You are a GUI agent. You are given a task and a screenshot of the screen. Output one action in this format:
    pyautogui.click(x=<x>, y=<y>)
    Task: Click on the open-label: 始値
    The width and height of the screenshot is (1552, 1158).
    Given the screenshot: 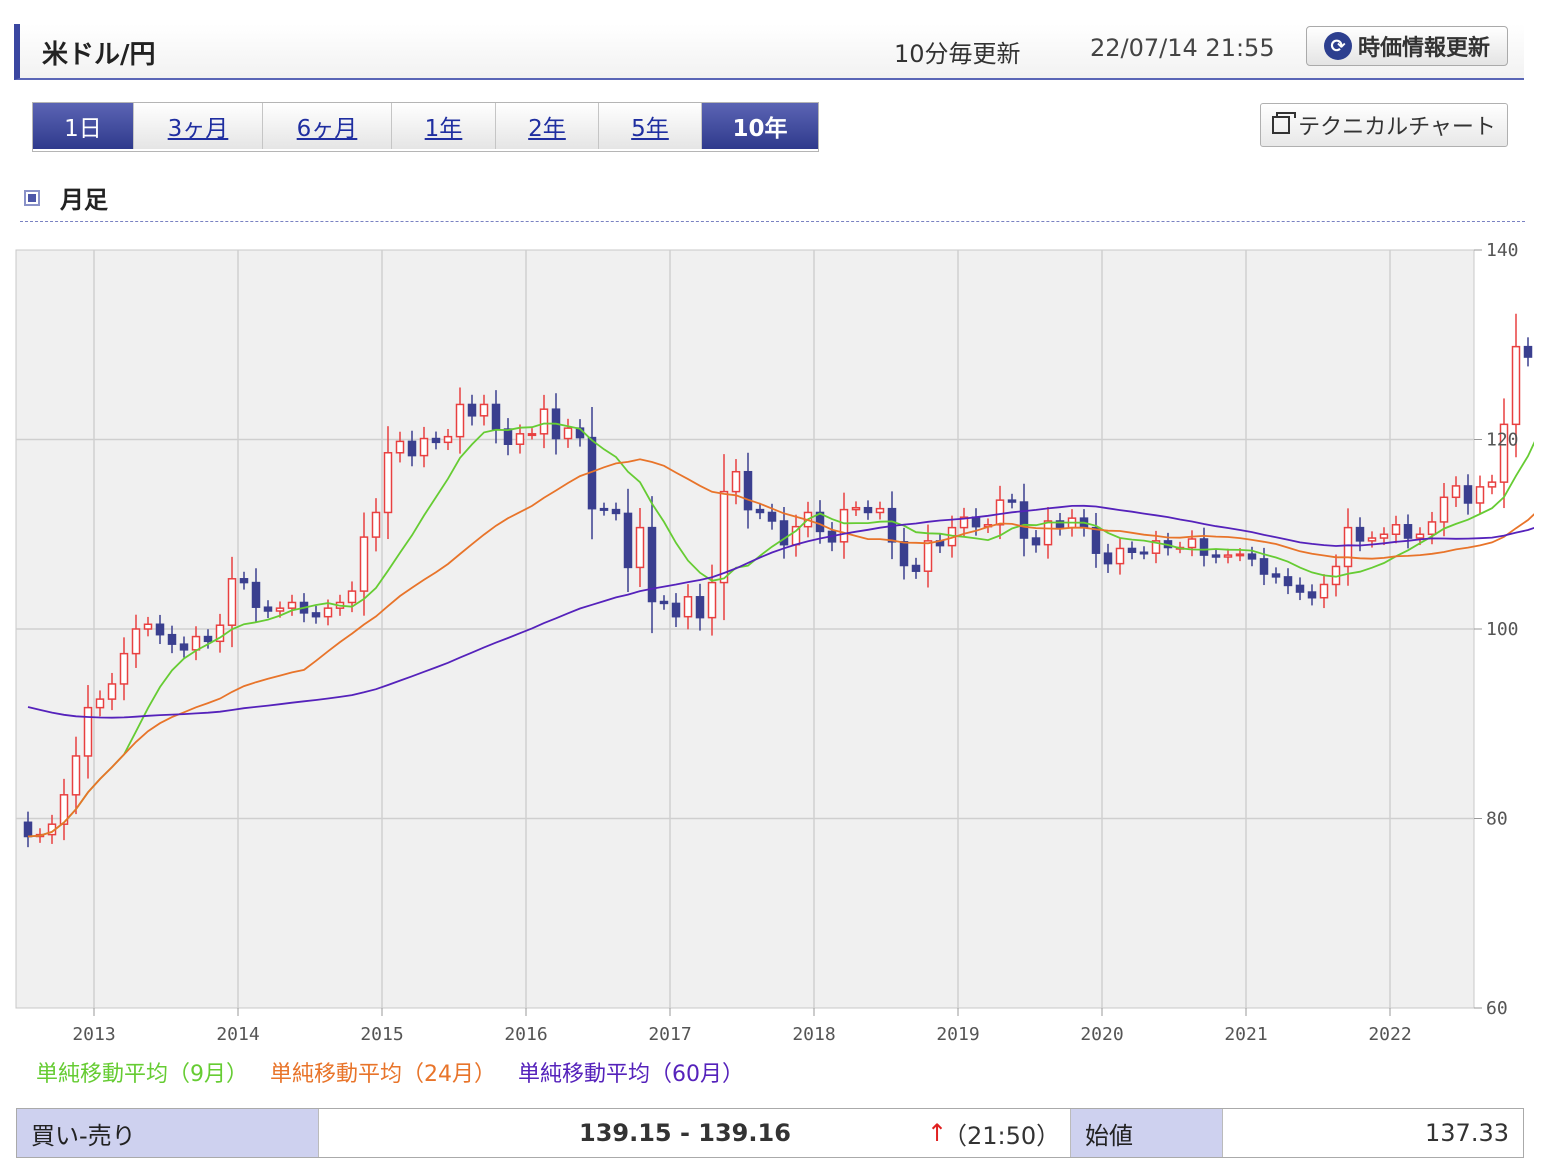 What is the action you would take?
    pyautogui.click(x=1147, y=1133)
    